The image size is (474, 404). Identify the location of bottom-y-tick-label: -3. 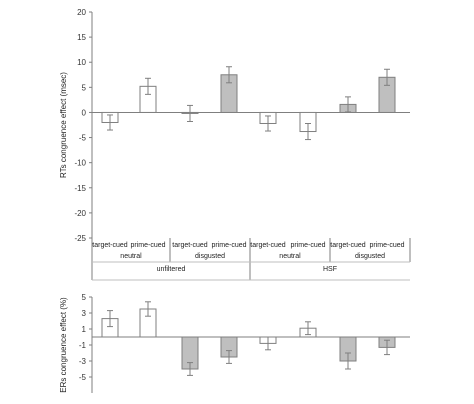
(83, 361).